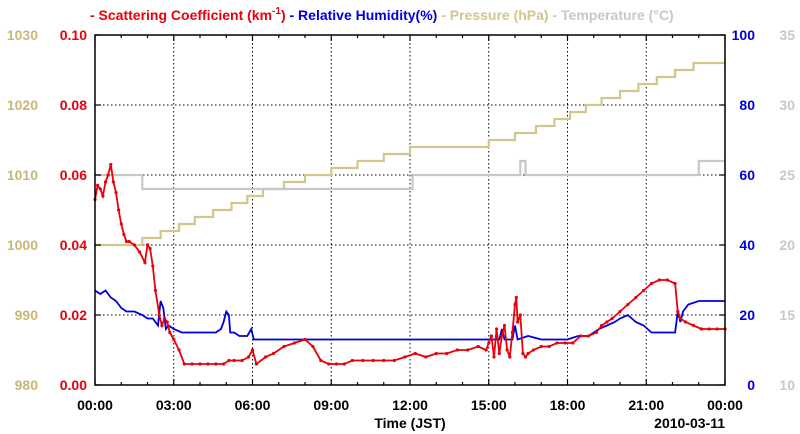 This screenshot has height=434, width=800. What do you see at coordinates (747, 105) in the screenshot?
I see `humidity-axis-tick-label: 80` at bounding box center [747, 105].